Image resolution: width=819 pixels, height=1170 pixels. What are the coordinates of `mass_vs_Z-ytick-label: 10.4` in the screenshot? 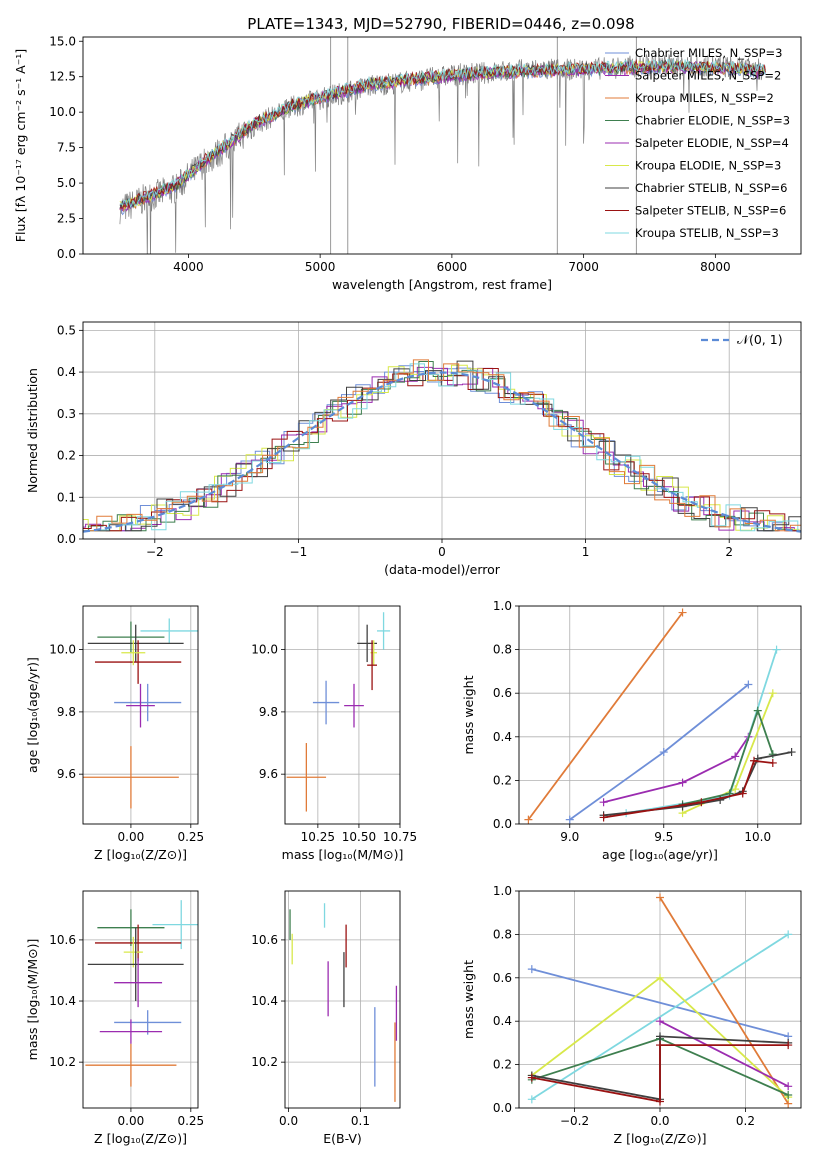 It's located at (62, 1001).